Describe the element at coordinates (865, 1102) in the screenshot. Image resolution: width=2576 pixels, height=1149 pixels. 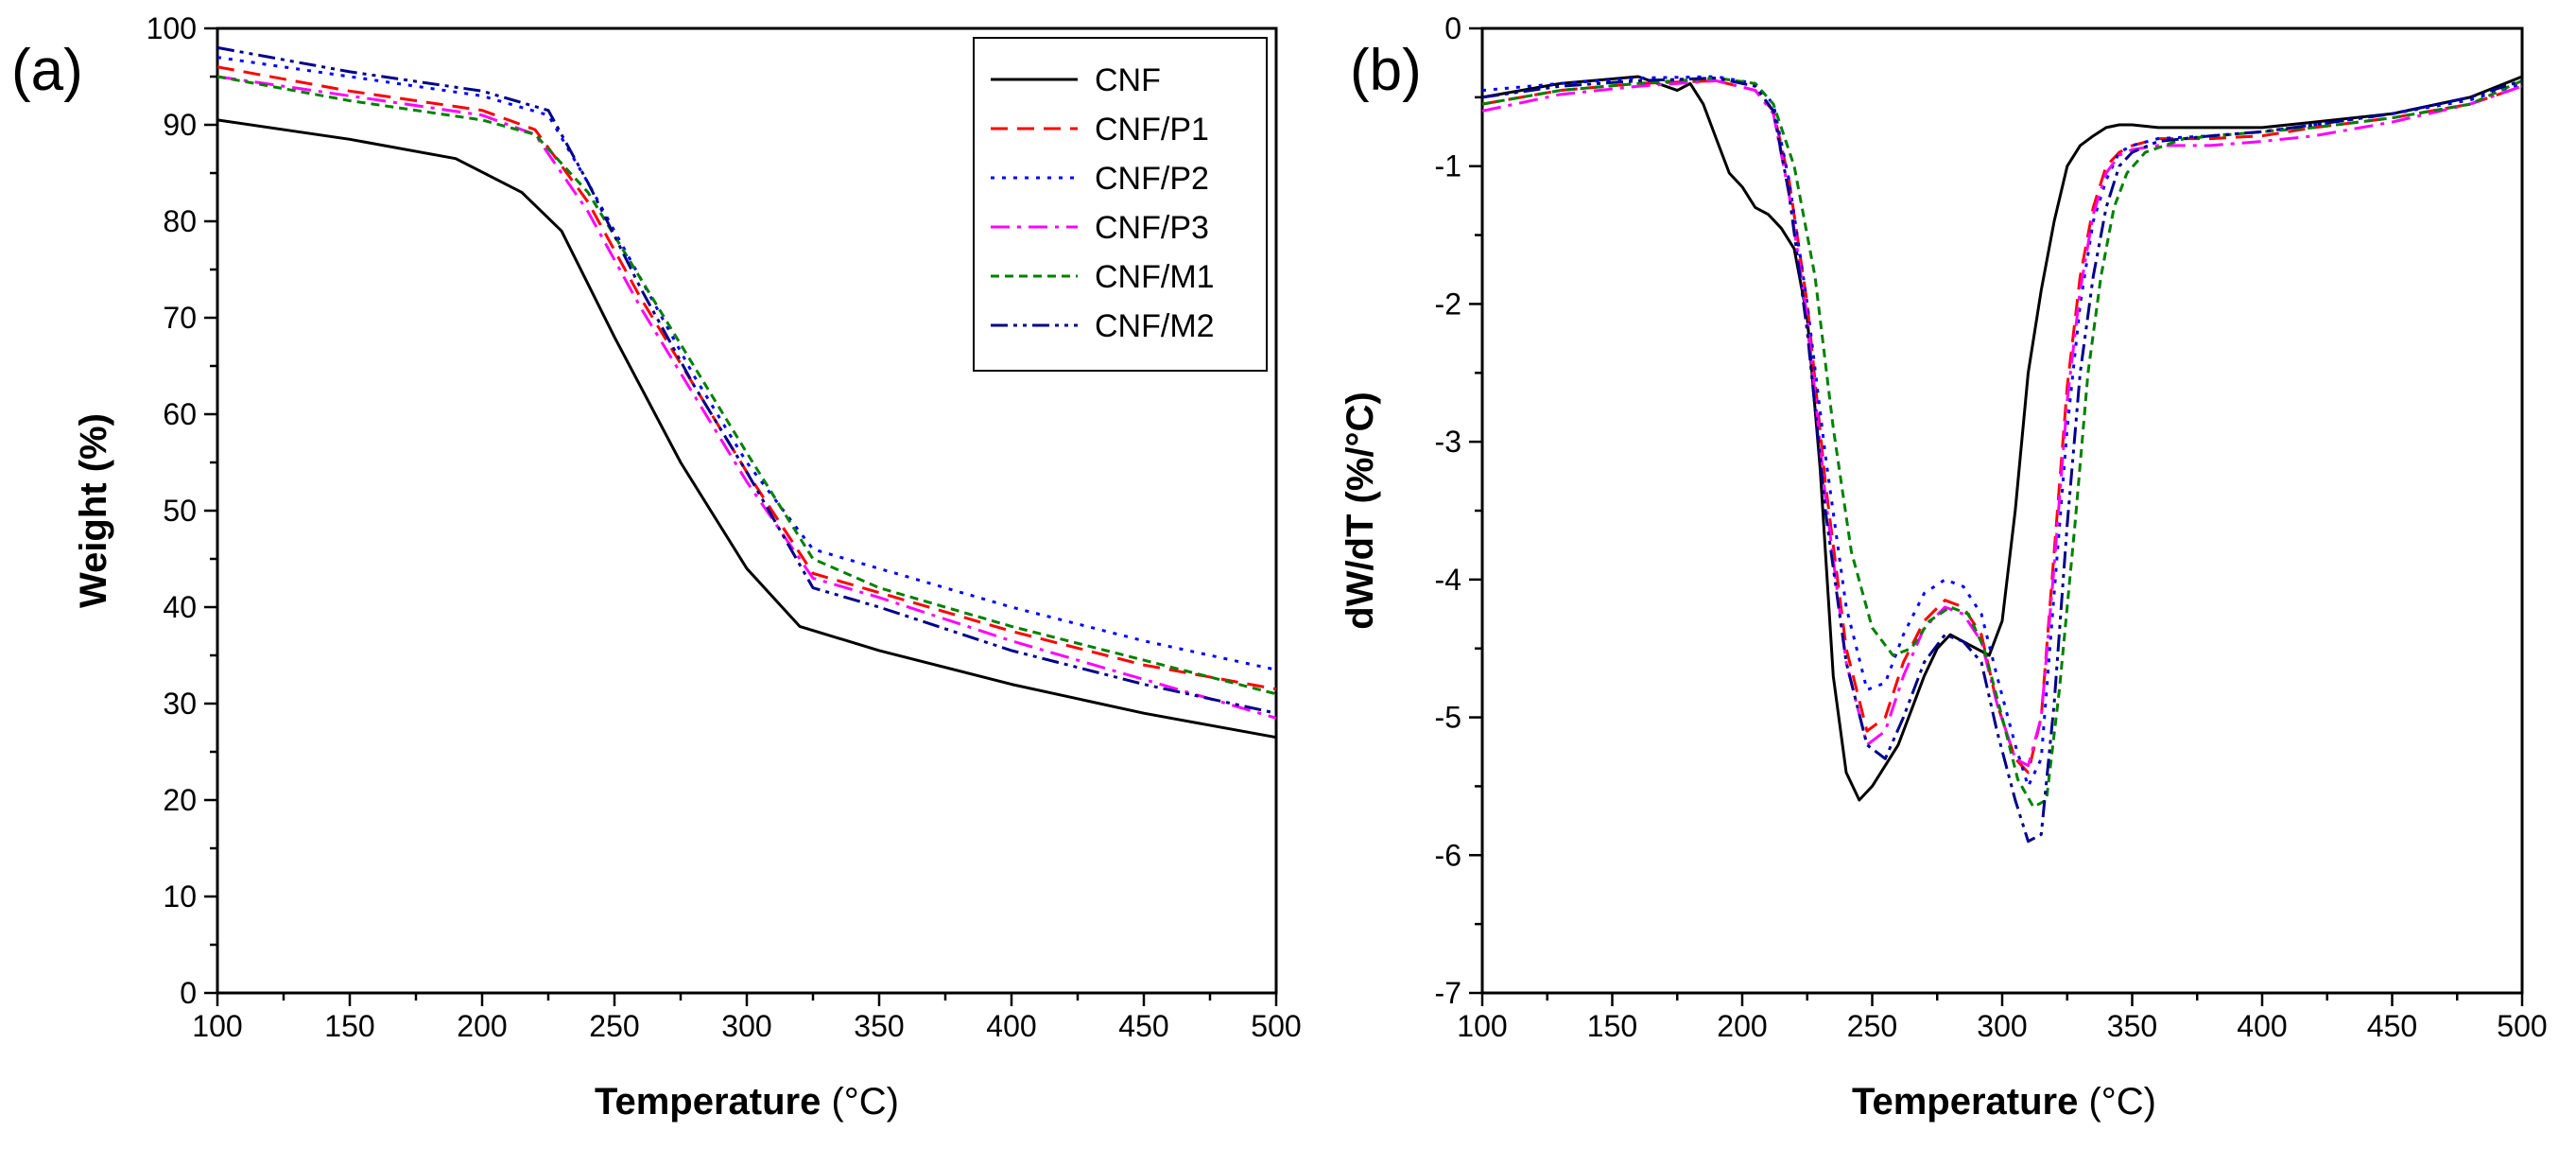
I see `x-axis-unit-a: (°C)` at that location.